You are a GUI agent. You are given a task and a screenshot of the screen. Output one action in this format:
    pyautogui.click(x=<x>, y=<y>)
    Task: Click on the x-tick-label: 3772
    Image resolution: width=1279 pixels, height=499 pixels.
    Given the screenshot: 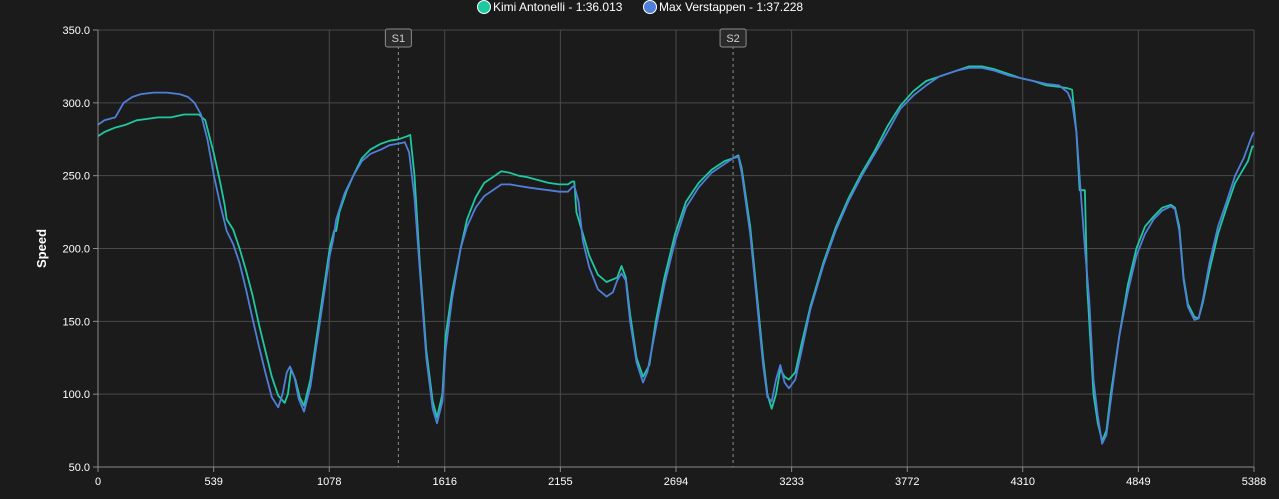 What is the action you would take?
    pyautogui.click(x=907, y=482)
    